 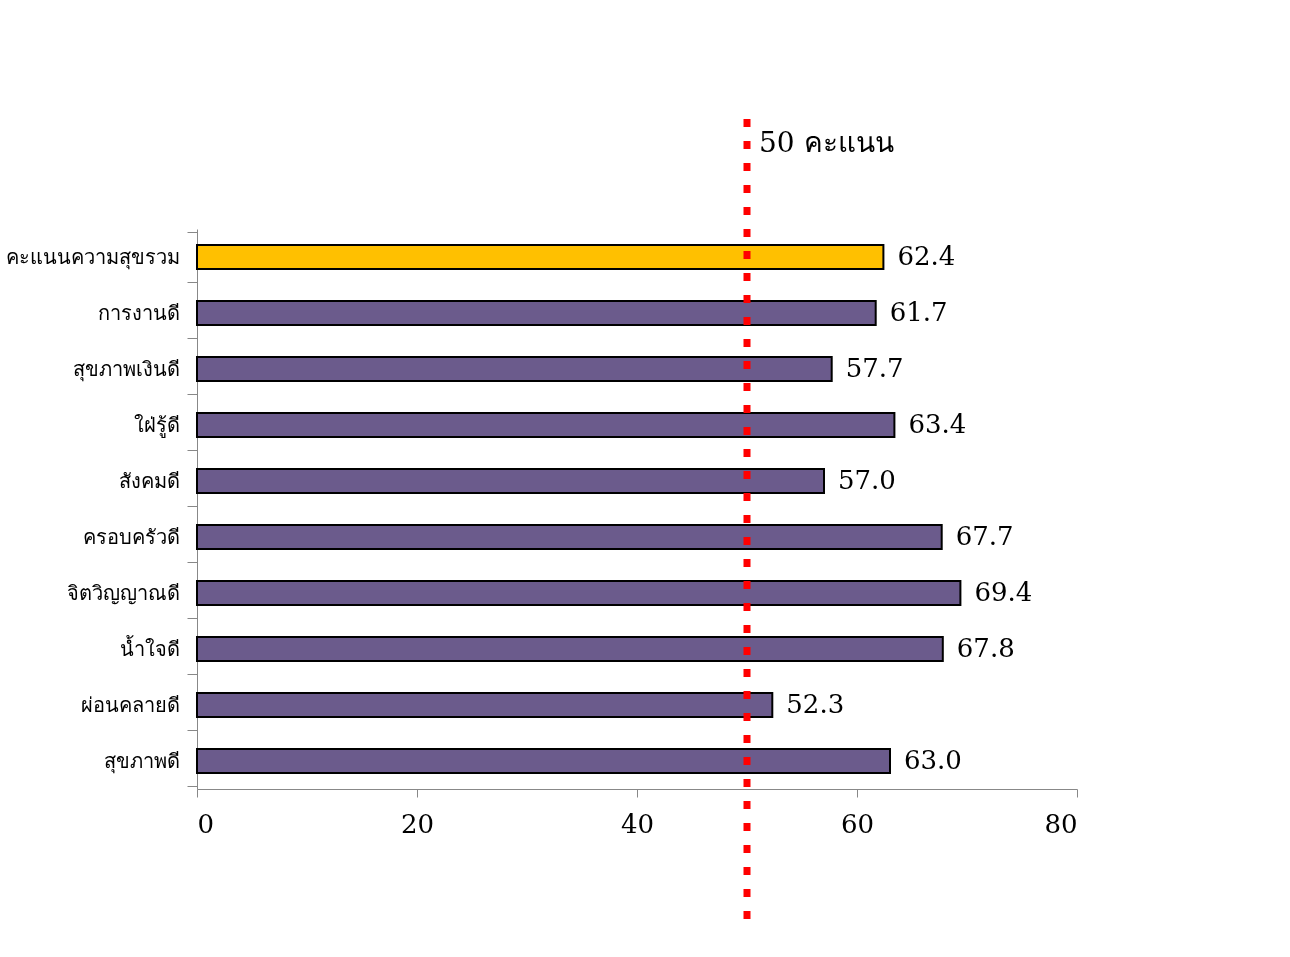 I want to click on data-label: 57.0, so click(x=867, y=480).